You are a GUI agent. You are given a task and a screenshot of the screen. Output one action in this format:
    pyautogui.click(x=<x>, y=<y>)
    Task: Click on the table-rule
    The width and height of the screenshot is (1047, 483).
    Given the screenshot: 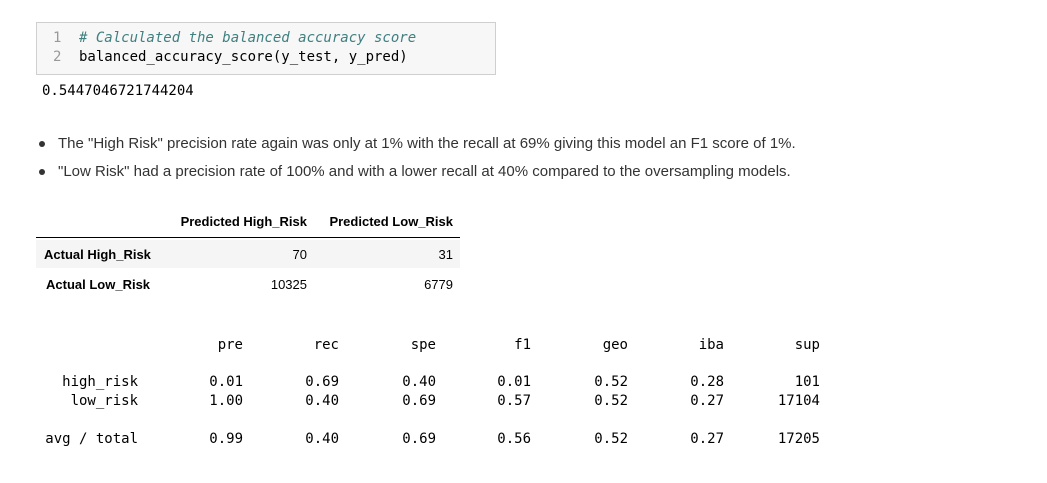 What is the action you would take?
    pyautogui.click(x=248, y=237)
    